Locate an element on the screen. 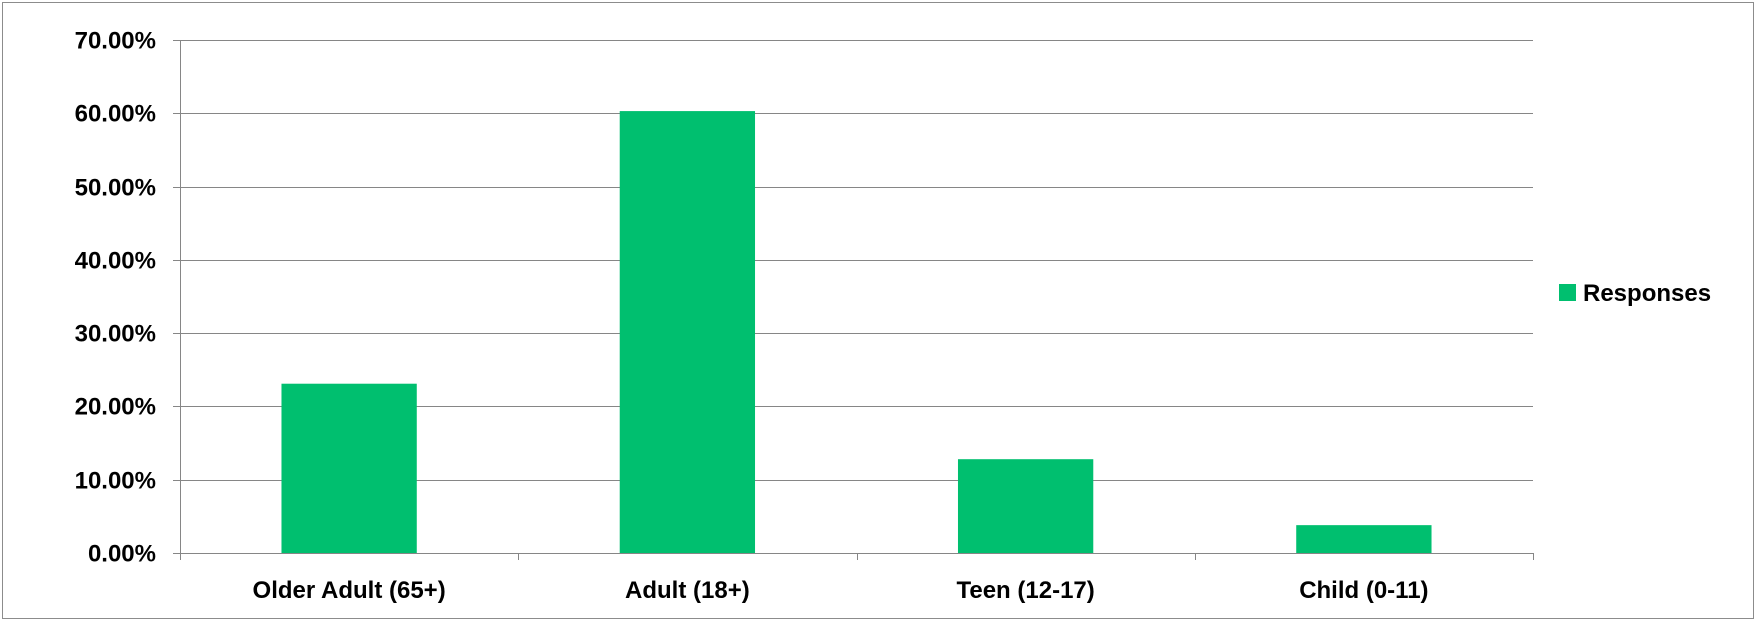 This screenshot has height=623, width=1758. y-tick-label: 50.00% is located at coordinates (115, 188).